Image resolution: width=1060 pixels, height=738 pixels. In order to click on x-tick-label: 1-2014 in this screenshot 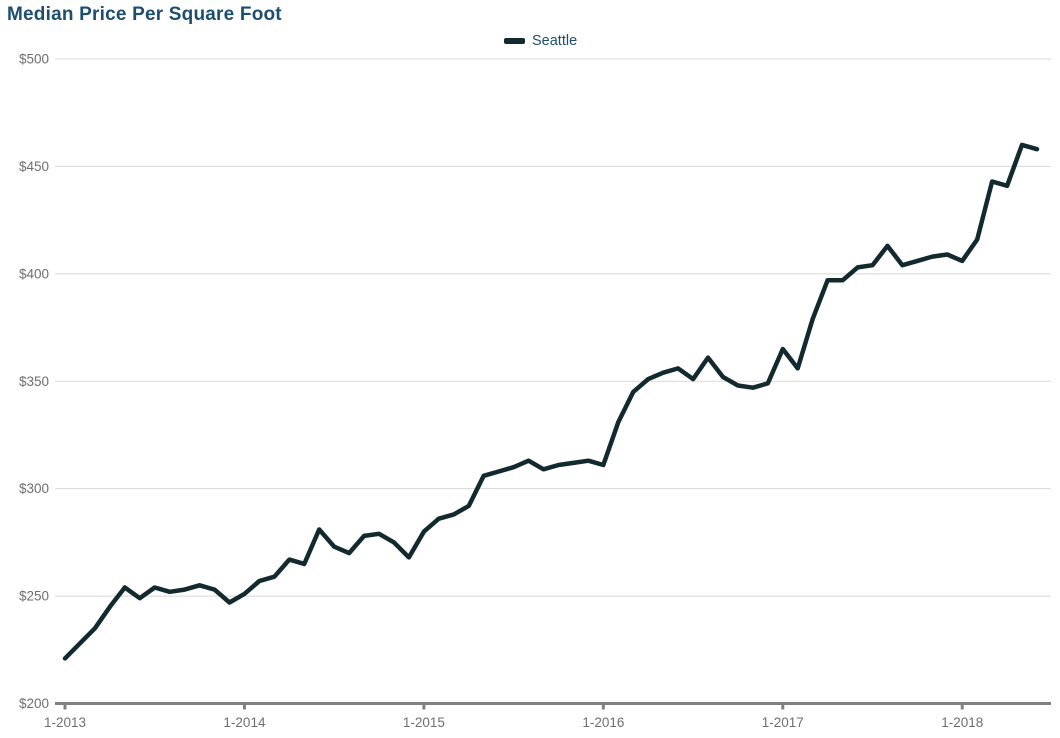, I will do `click(244, 722)`.